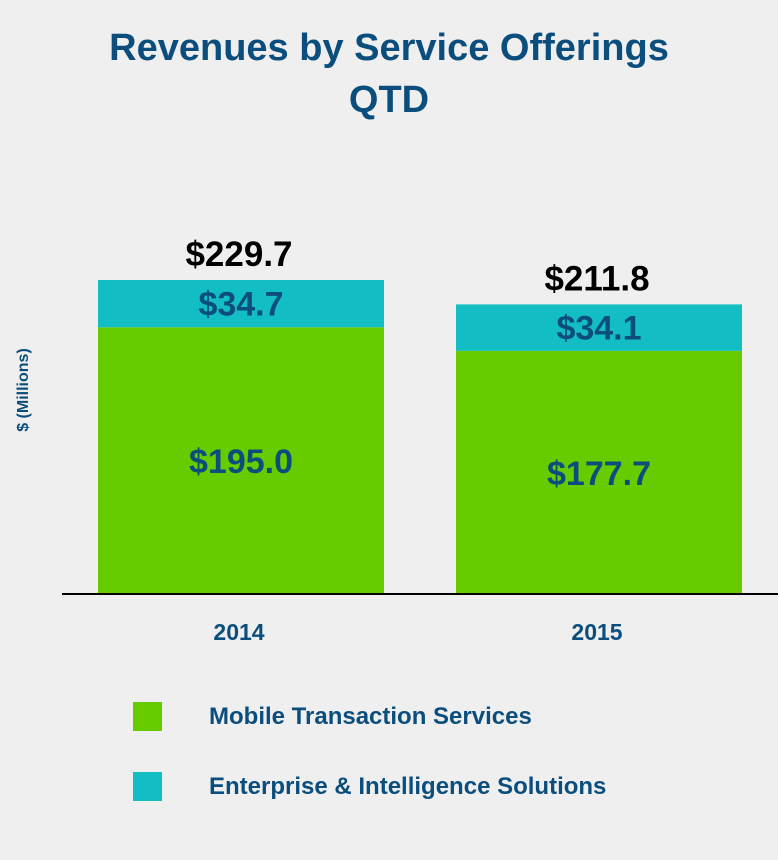 The height and width of the screenshot is (860, 778). Describe the element at coordinates (596, 278) in the screenshot. I see `total-label-2015: $211.8` at that location.